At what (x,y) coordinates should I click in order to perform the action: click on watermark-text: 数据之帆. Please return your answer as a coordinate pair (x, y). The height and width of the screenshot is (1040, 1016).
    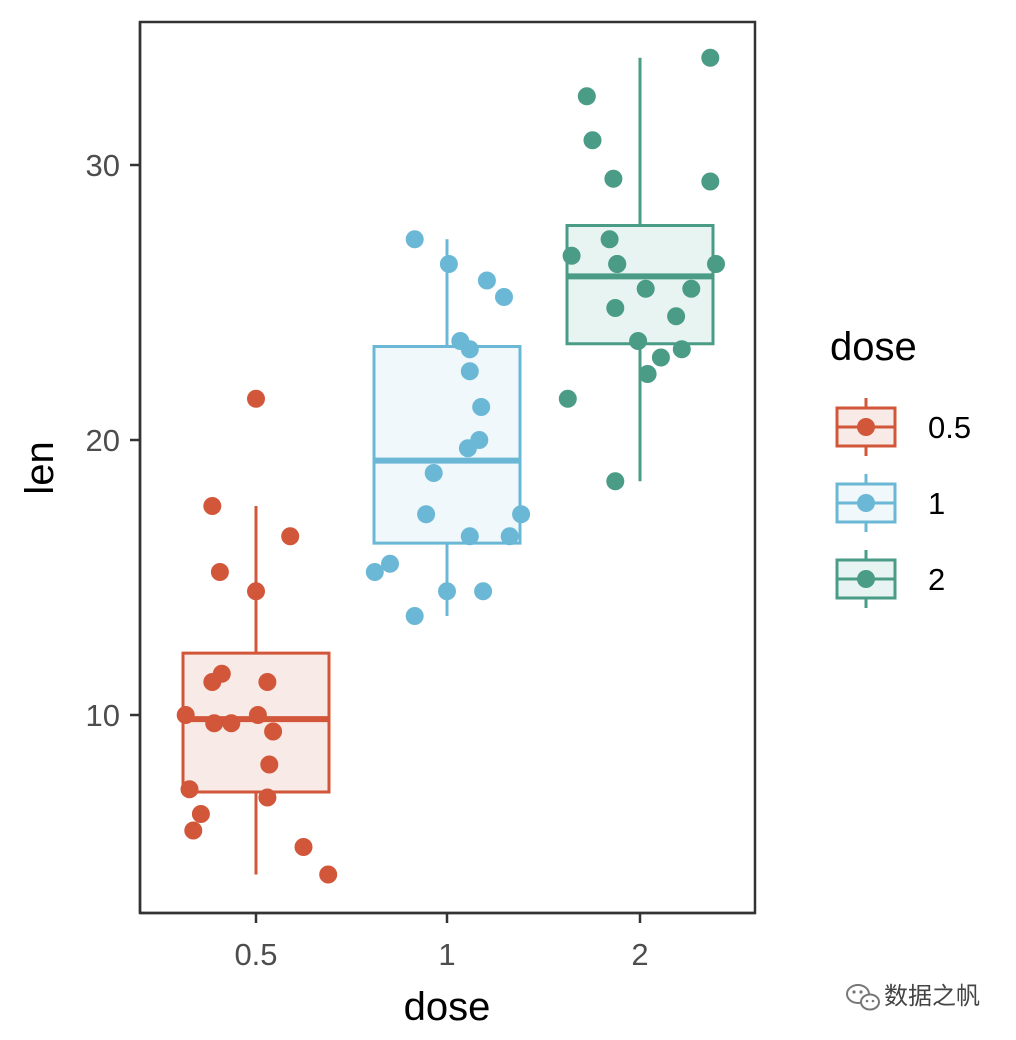
    Looking at the image, I should click on (932, 996).